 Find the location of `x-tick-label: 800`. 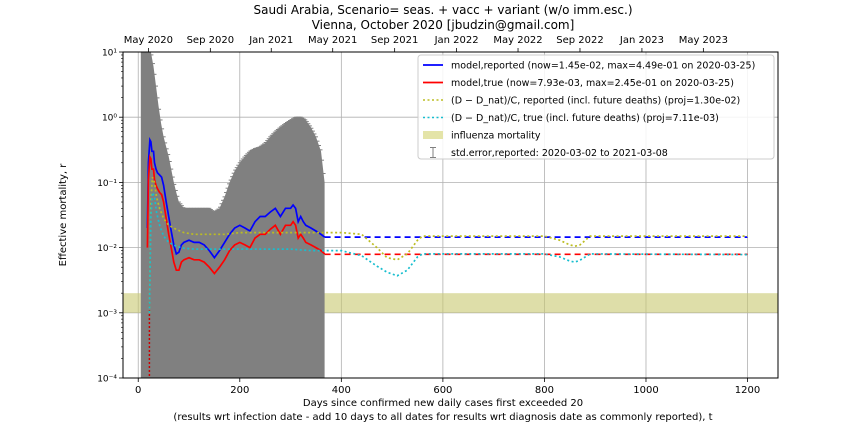

x-tick-label: 800 is located at coordinates (544, 390).